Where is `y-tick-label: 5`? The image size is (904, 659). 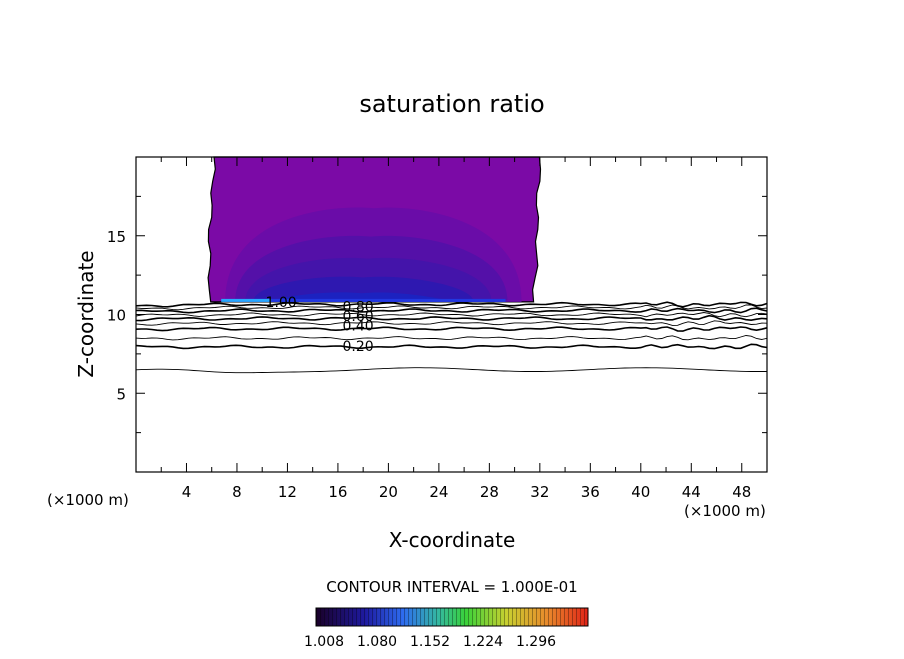 y-tick-label: 5 is located at coordinates (121, 394).